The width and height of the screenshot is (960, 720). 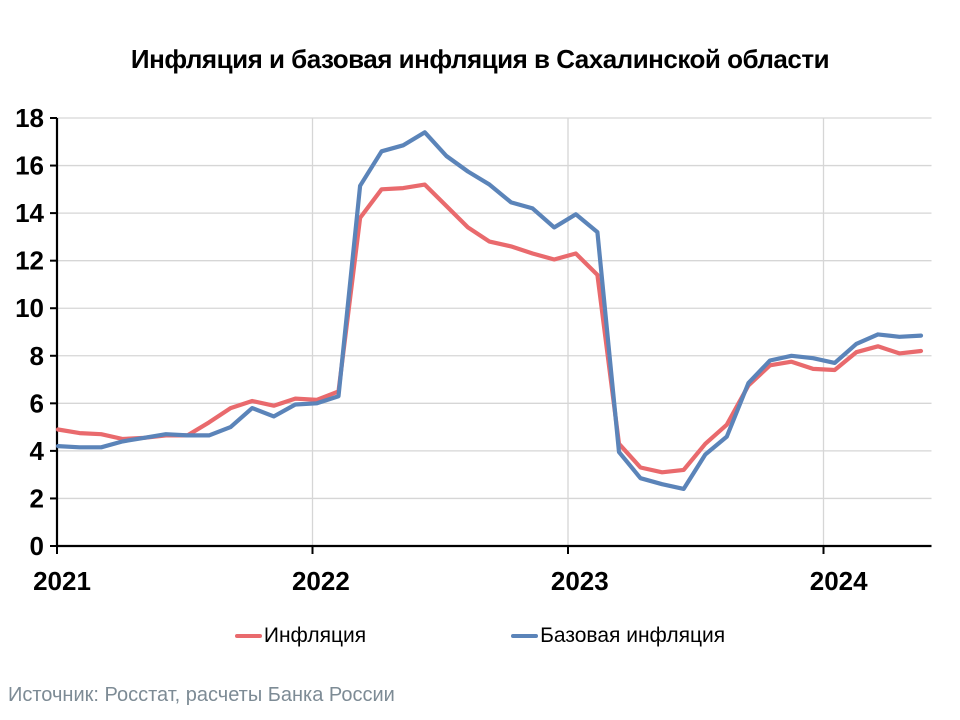 What do you see at coordinates (315, 635) in the screenshot?
I see `legend-label-inflation: Инфляция` at bounding box center [315, 635].